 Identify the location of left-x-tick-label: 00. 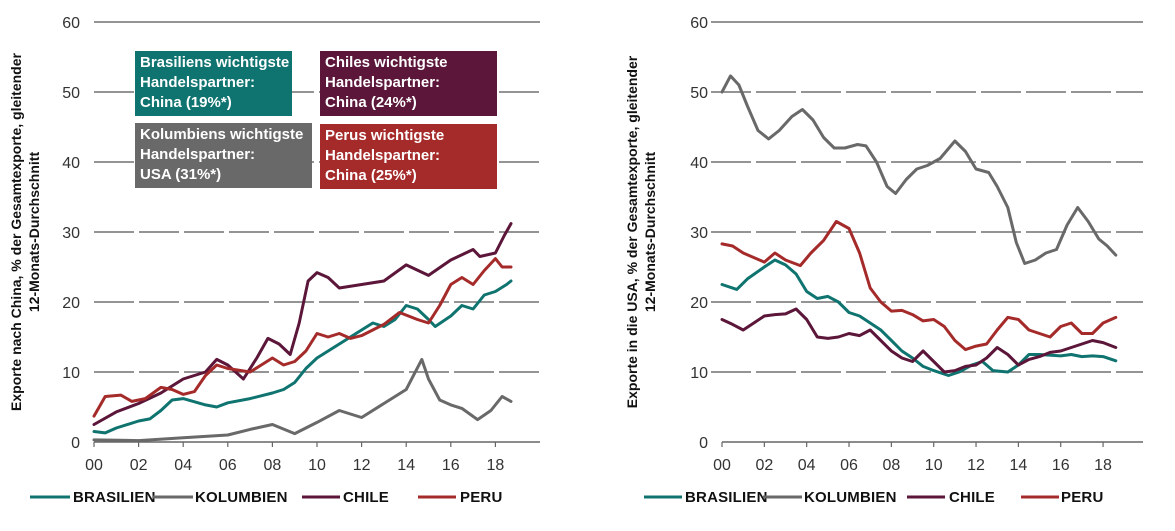
(94, 465).